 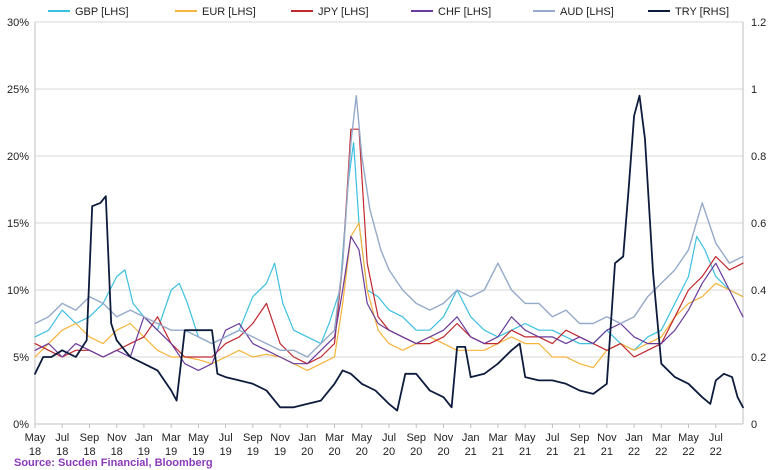 I want to click on left-tick-label: 15%, so click(x=18, y=224).